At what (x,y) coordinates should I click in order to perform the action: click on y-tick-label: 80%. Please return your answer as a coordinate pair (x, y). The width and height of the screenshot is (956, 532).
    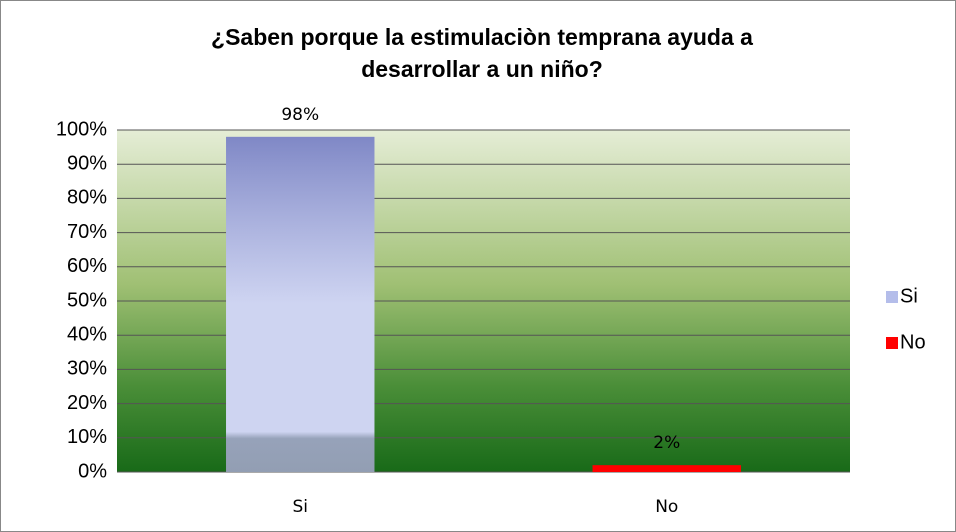
    Looking at the image, I should click on (87, 198).